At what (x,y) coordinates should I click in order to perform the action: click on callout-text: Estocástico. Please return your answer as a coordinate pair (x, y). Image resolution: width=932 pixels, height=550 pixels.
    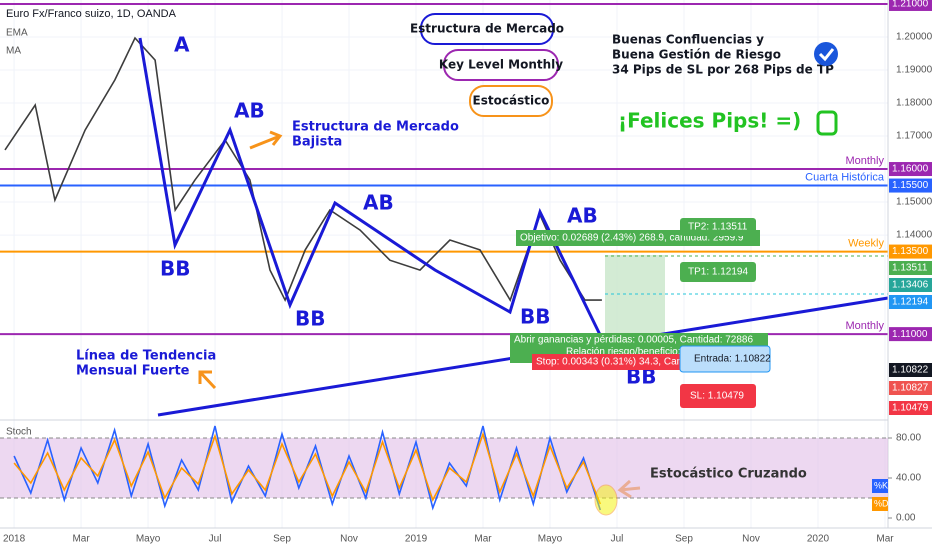
    Looking at the image, I should click on (511, 101).